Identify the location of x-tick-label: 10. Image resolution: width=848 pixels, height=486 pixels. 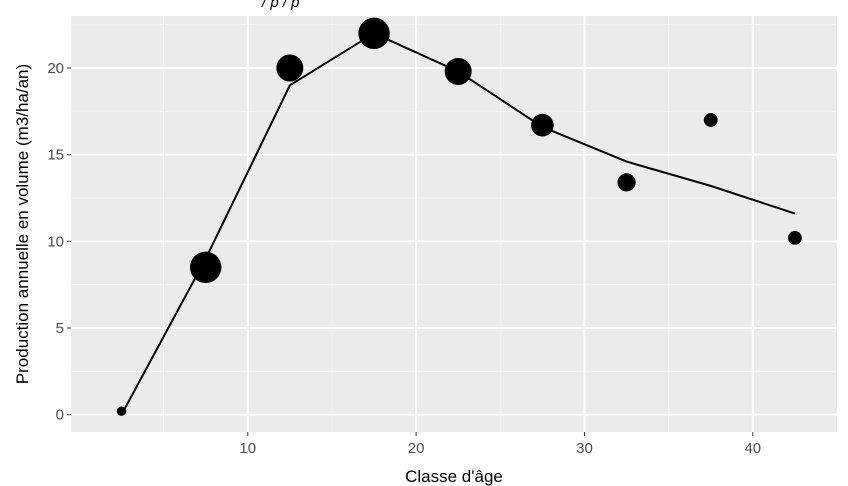
(247, 448).